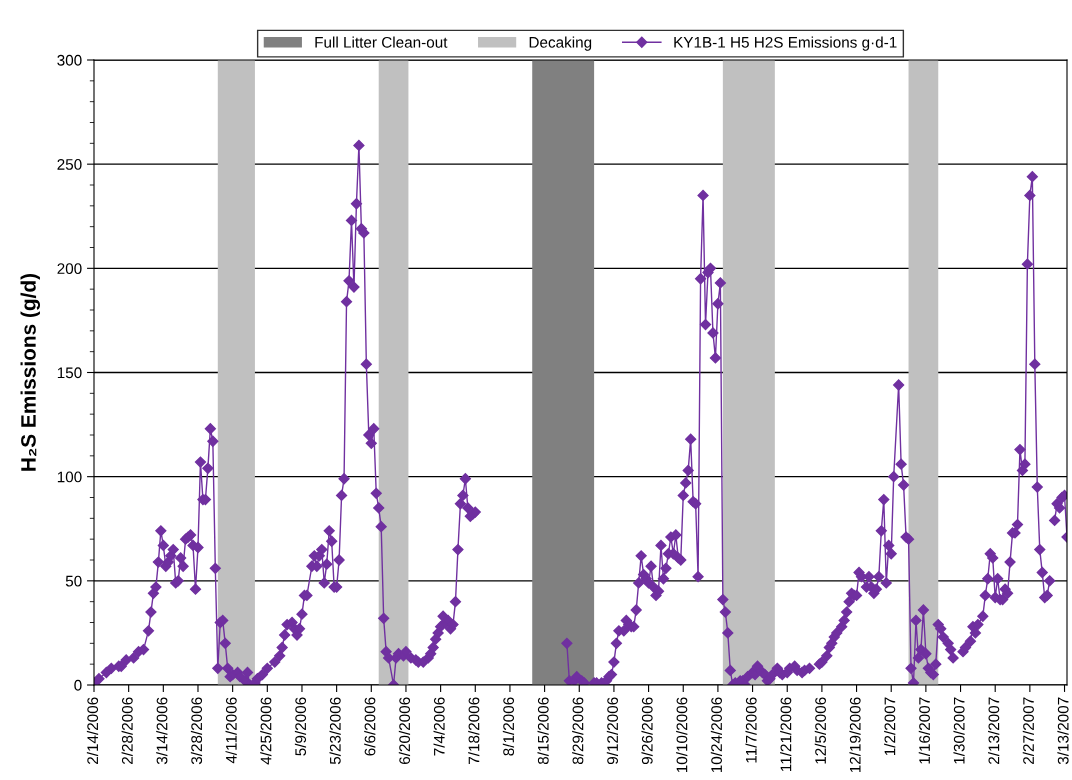 The height and width of the screenshot is (780, 1072). Describe the element at coordinates (855, 735) in the screenshot. I see `x-tick-label: 12/19/2006` at that location.